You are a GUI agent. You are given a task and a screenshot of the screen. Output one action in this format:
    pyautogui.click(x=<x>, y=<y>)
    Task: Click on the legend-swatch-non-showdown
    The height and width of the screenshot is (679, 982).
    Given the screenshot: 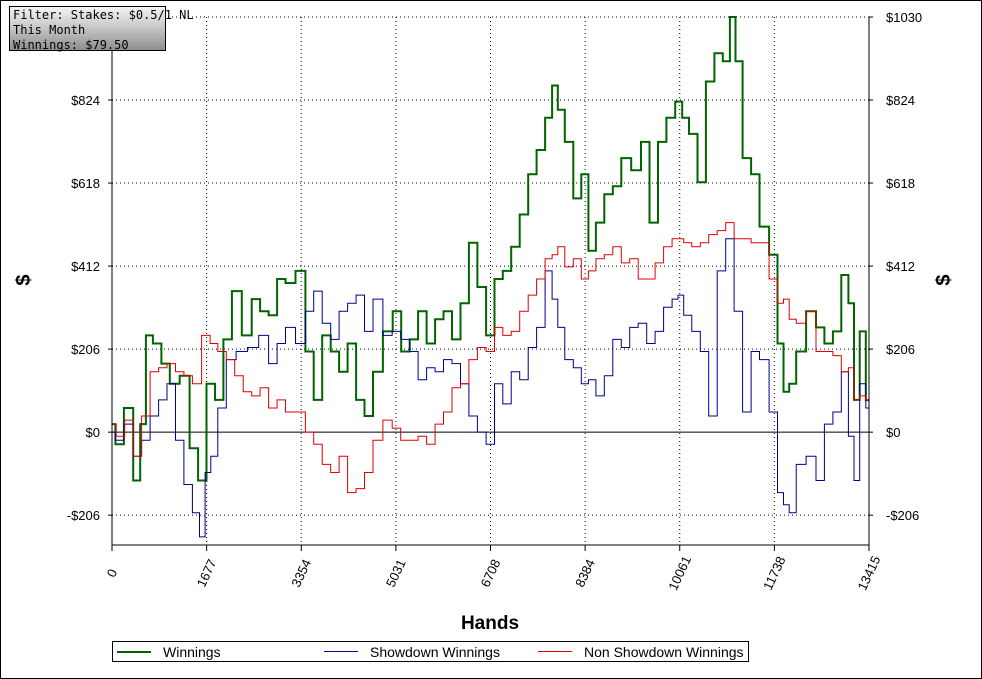 What is the action you would take?
    pyautogui.click(x=555, y=651)
    